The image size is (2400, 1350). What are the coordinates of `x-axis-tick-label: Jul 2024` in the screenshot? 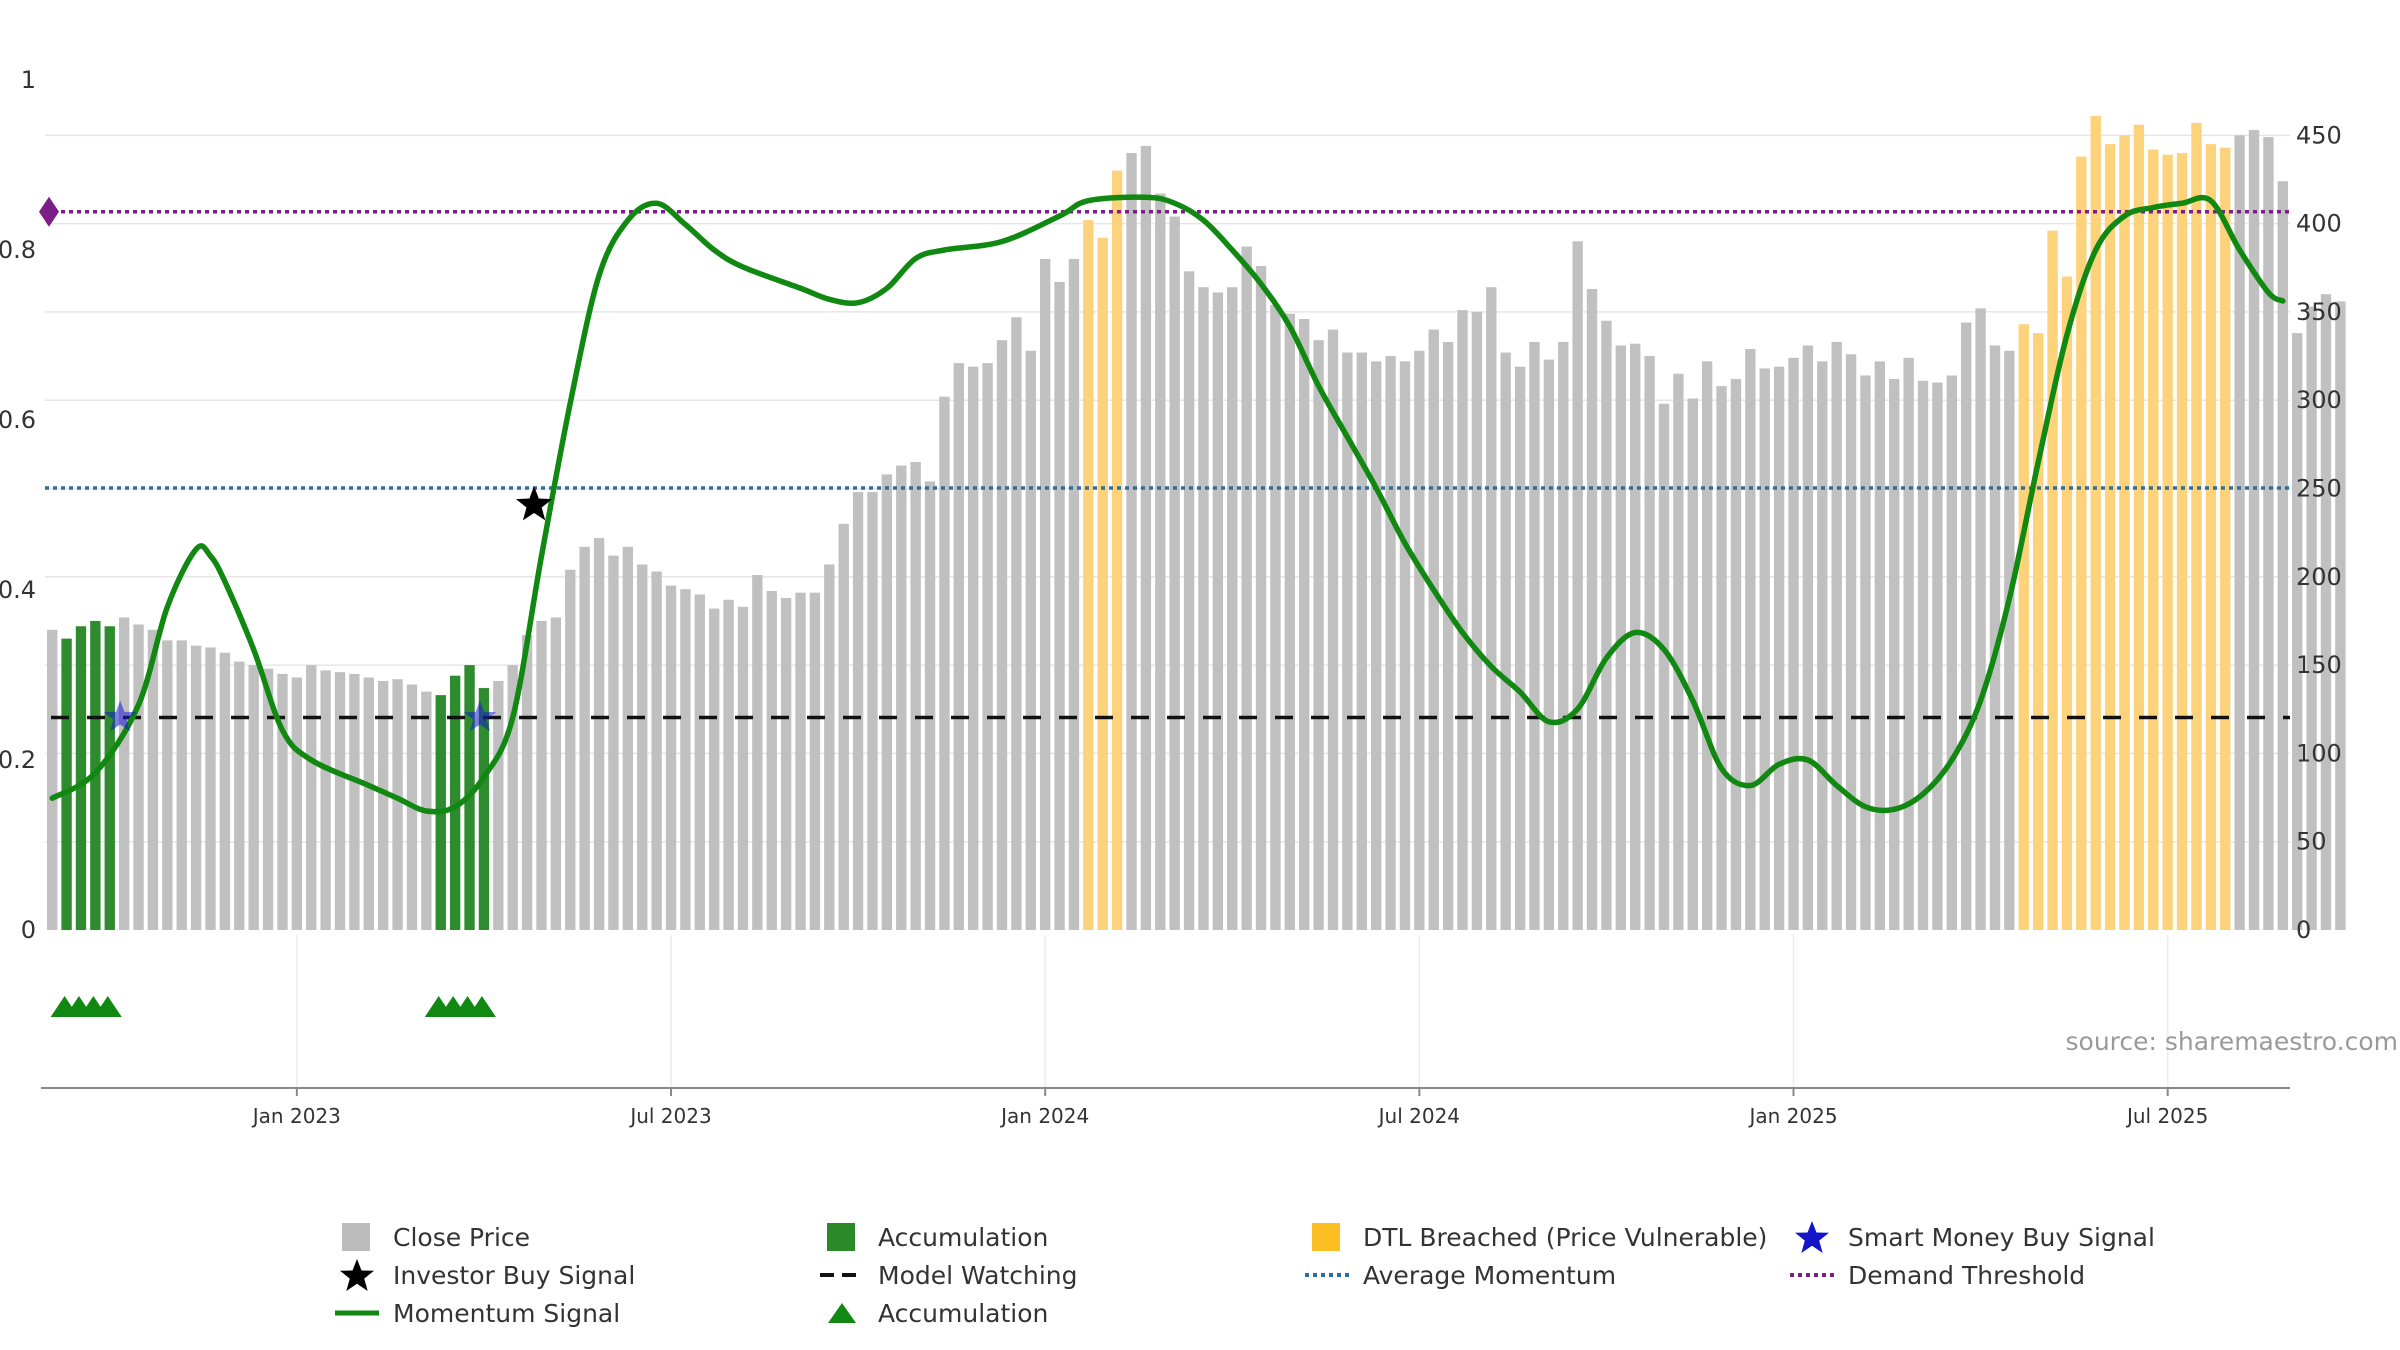 It's located at (1418, 1116).